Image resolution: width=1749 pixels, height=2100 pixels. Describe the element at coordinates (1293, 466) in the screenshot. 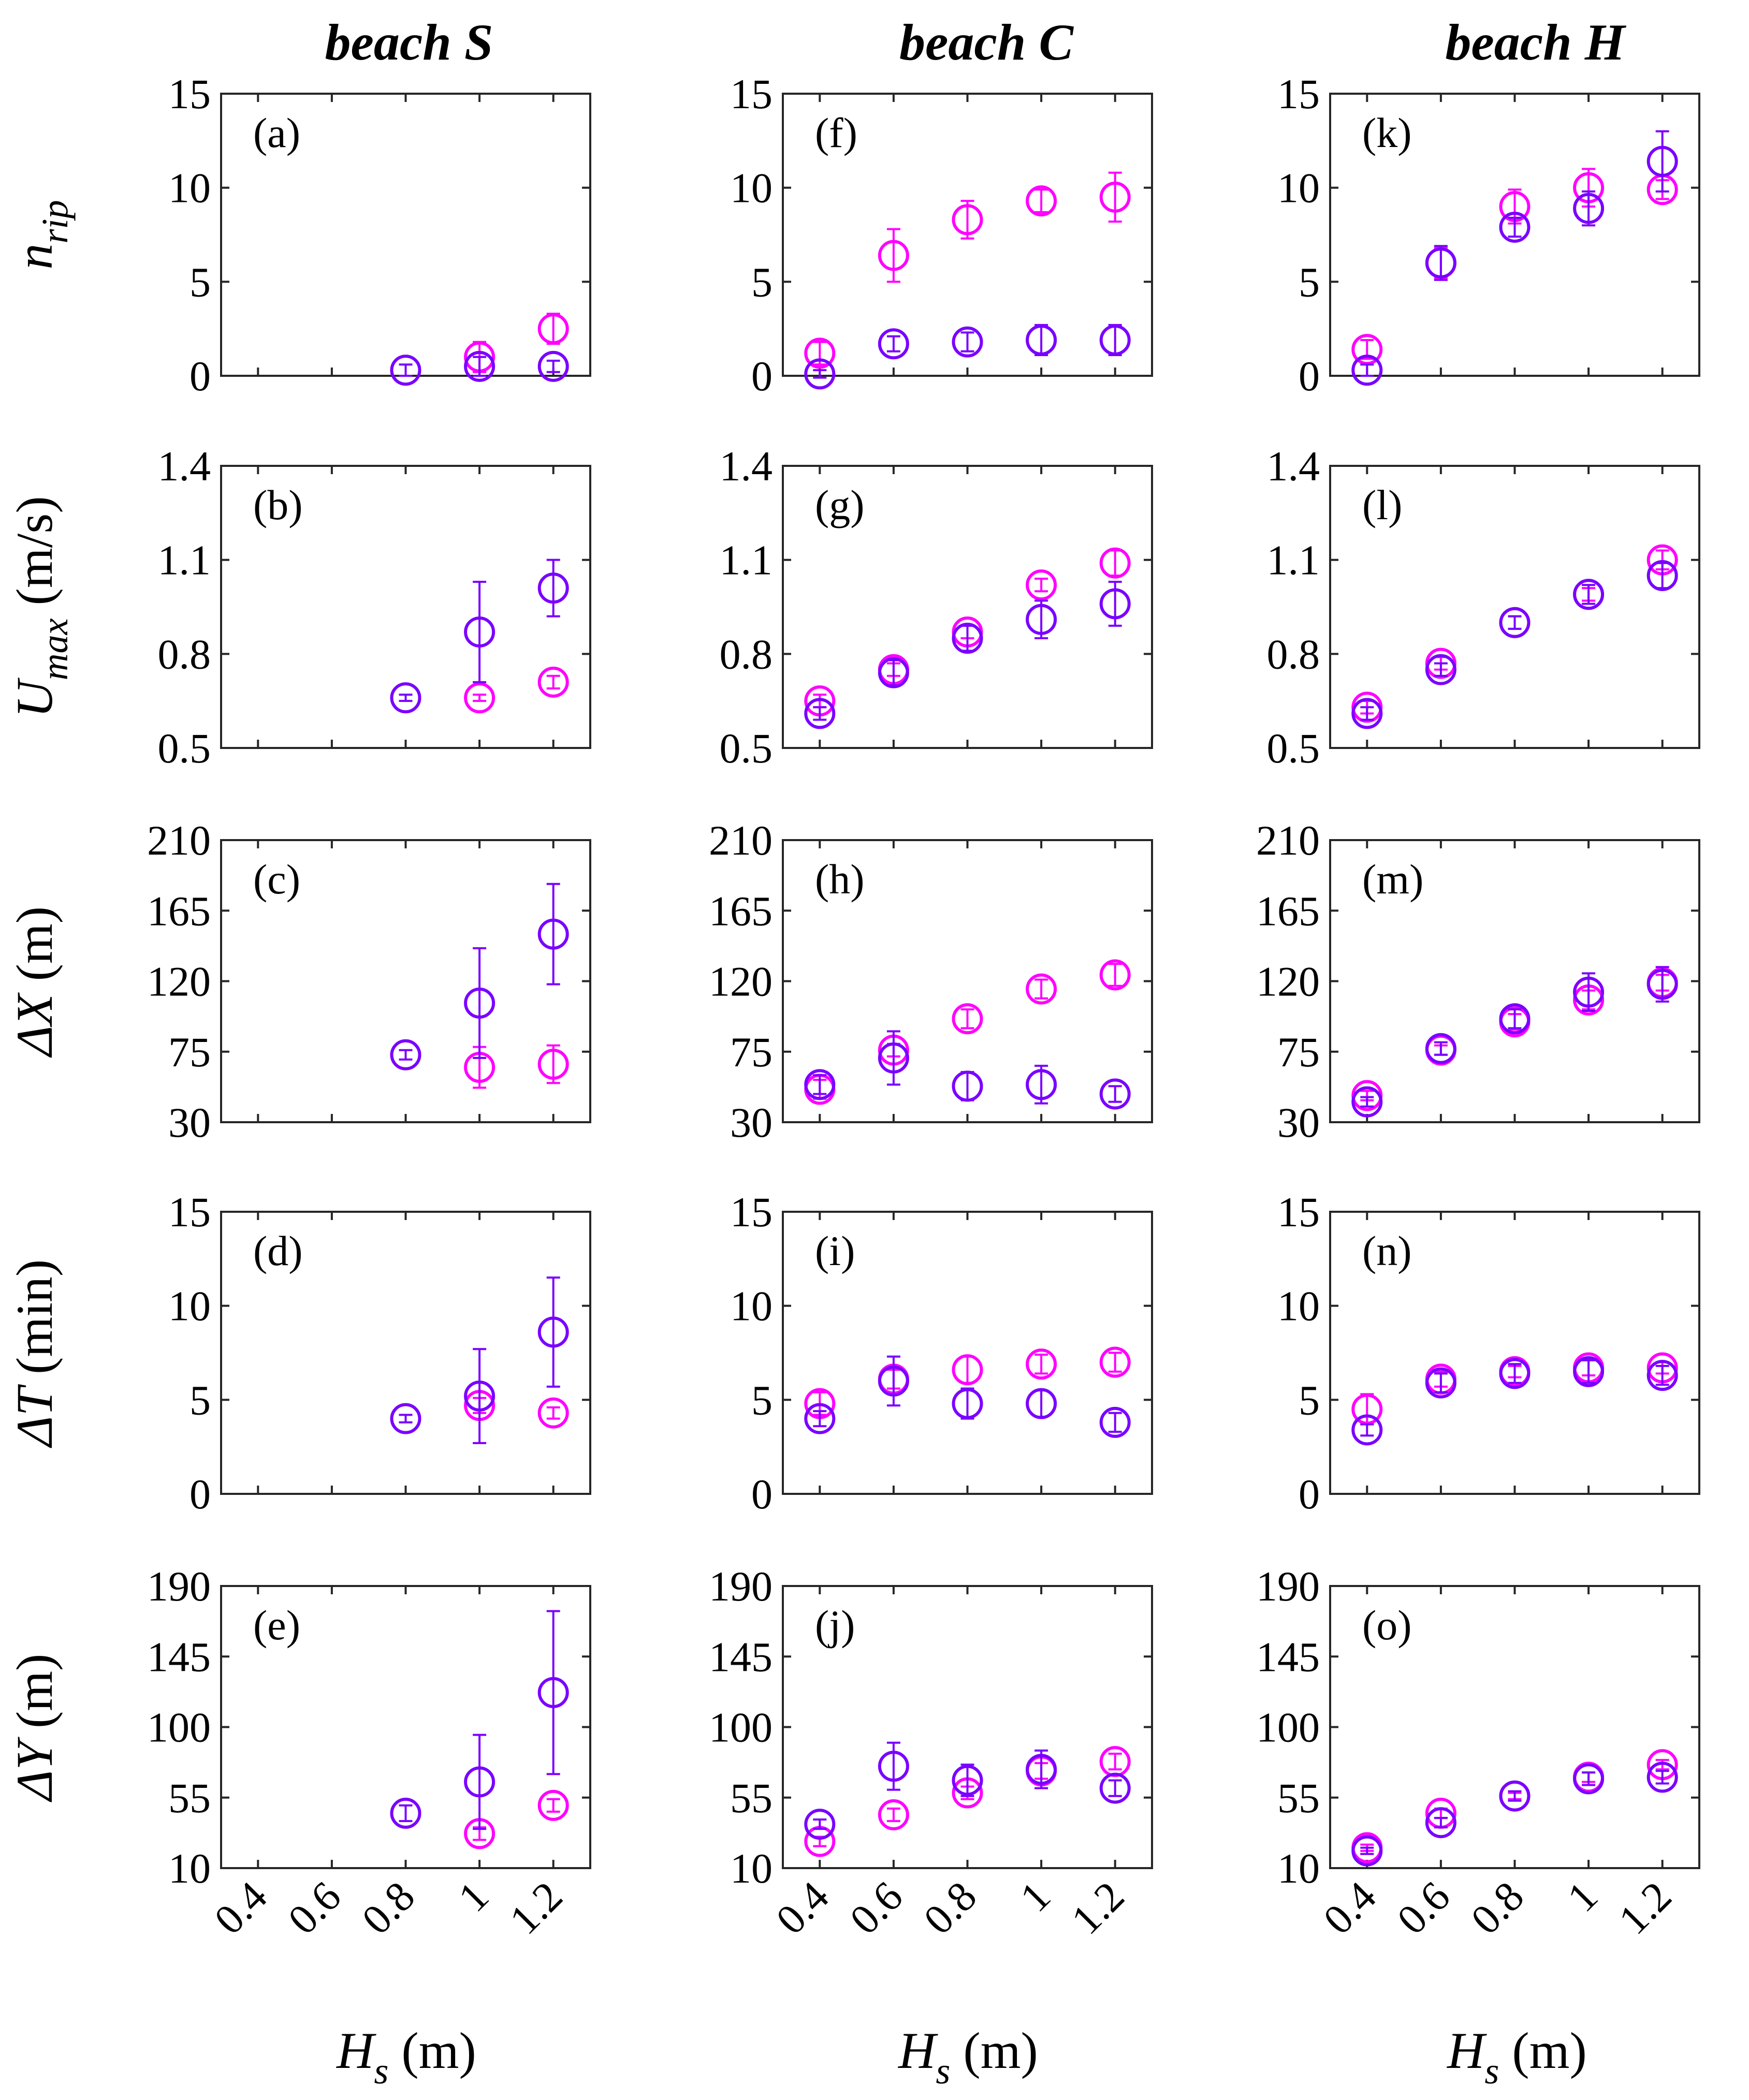

I see `y-tick-label: 1.4` at that location.